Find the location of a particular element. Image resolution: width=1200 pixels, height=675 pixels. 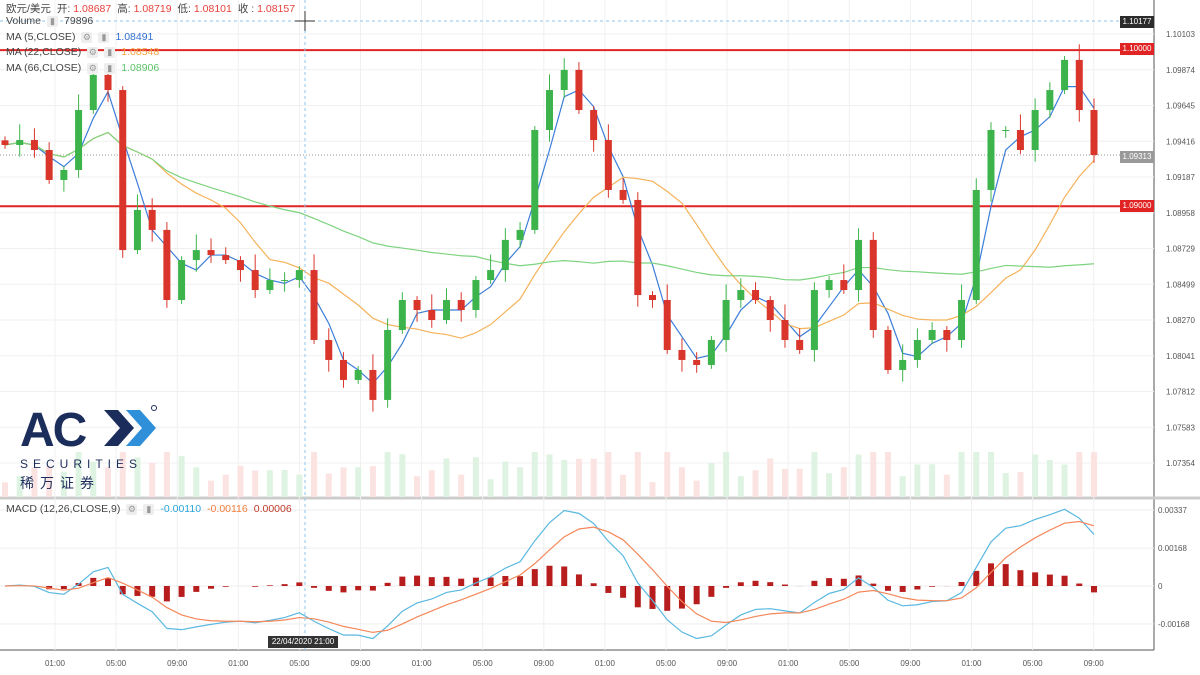

open-label: 开: is located at coordinates (63, 9).